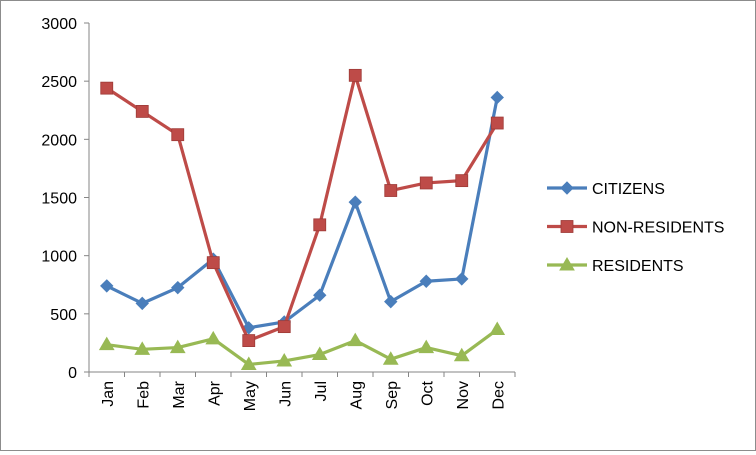 The width and height of the screenshot is (756, 455). Describe the element at coordinates (463, 395) in the screenshot. I see `x-tick-label: Nov` at that location.